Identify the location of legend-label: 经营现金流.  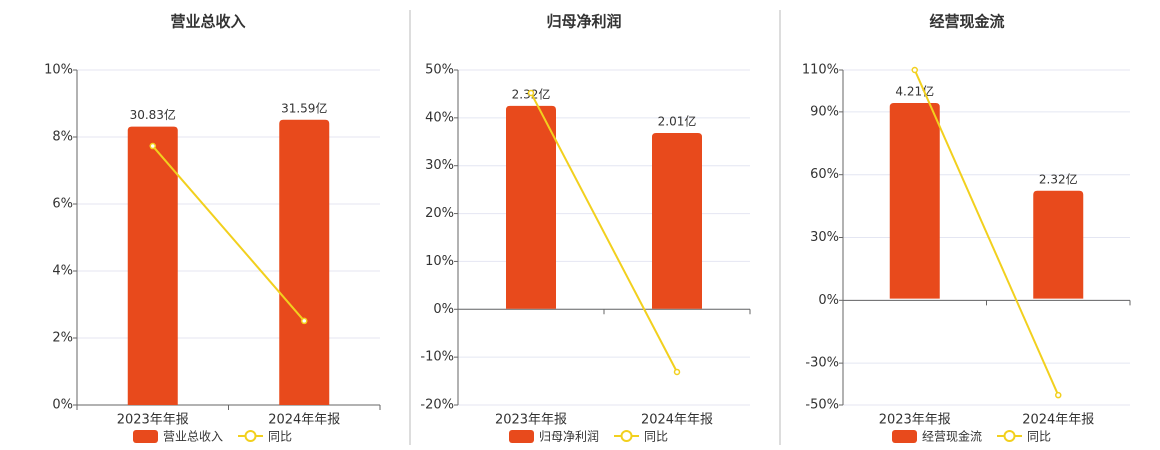
(952, 436).